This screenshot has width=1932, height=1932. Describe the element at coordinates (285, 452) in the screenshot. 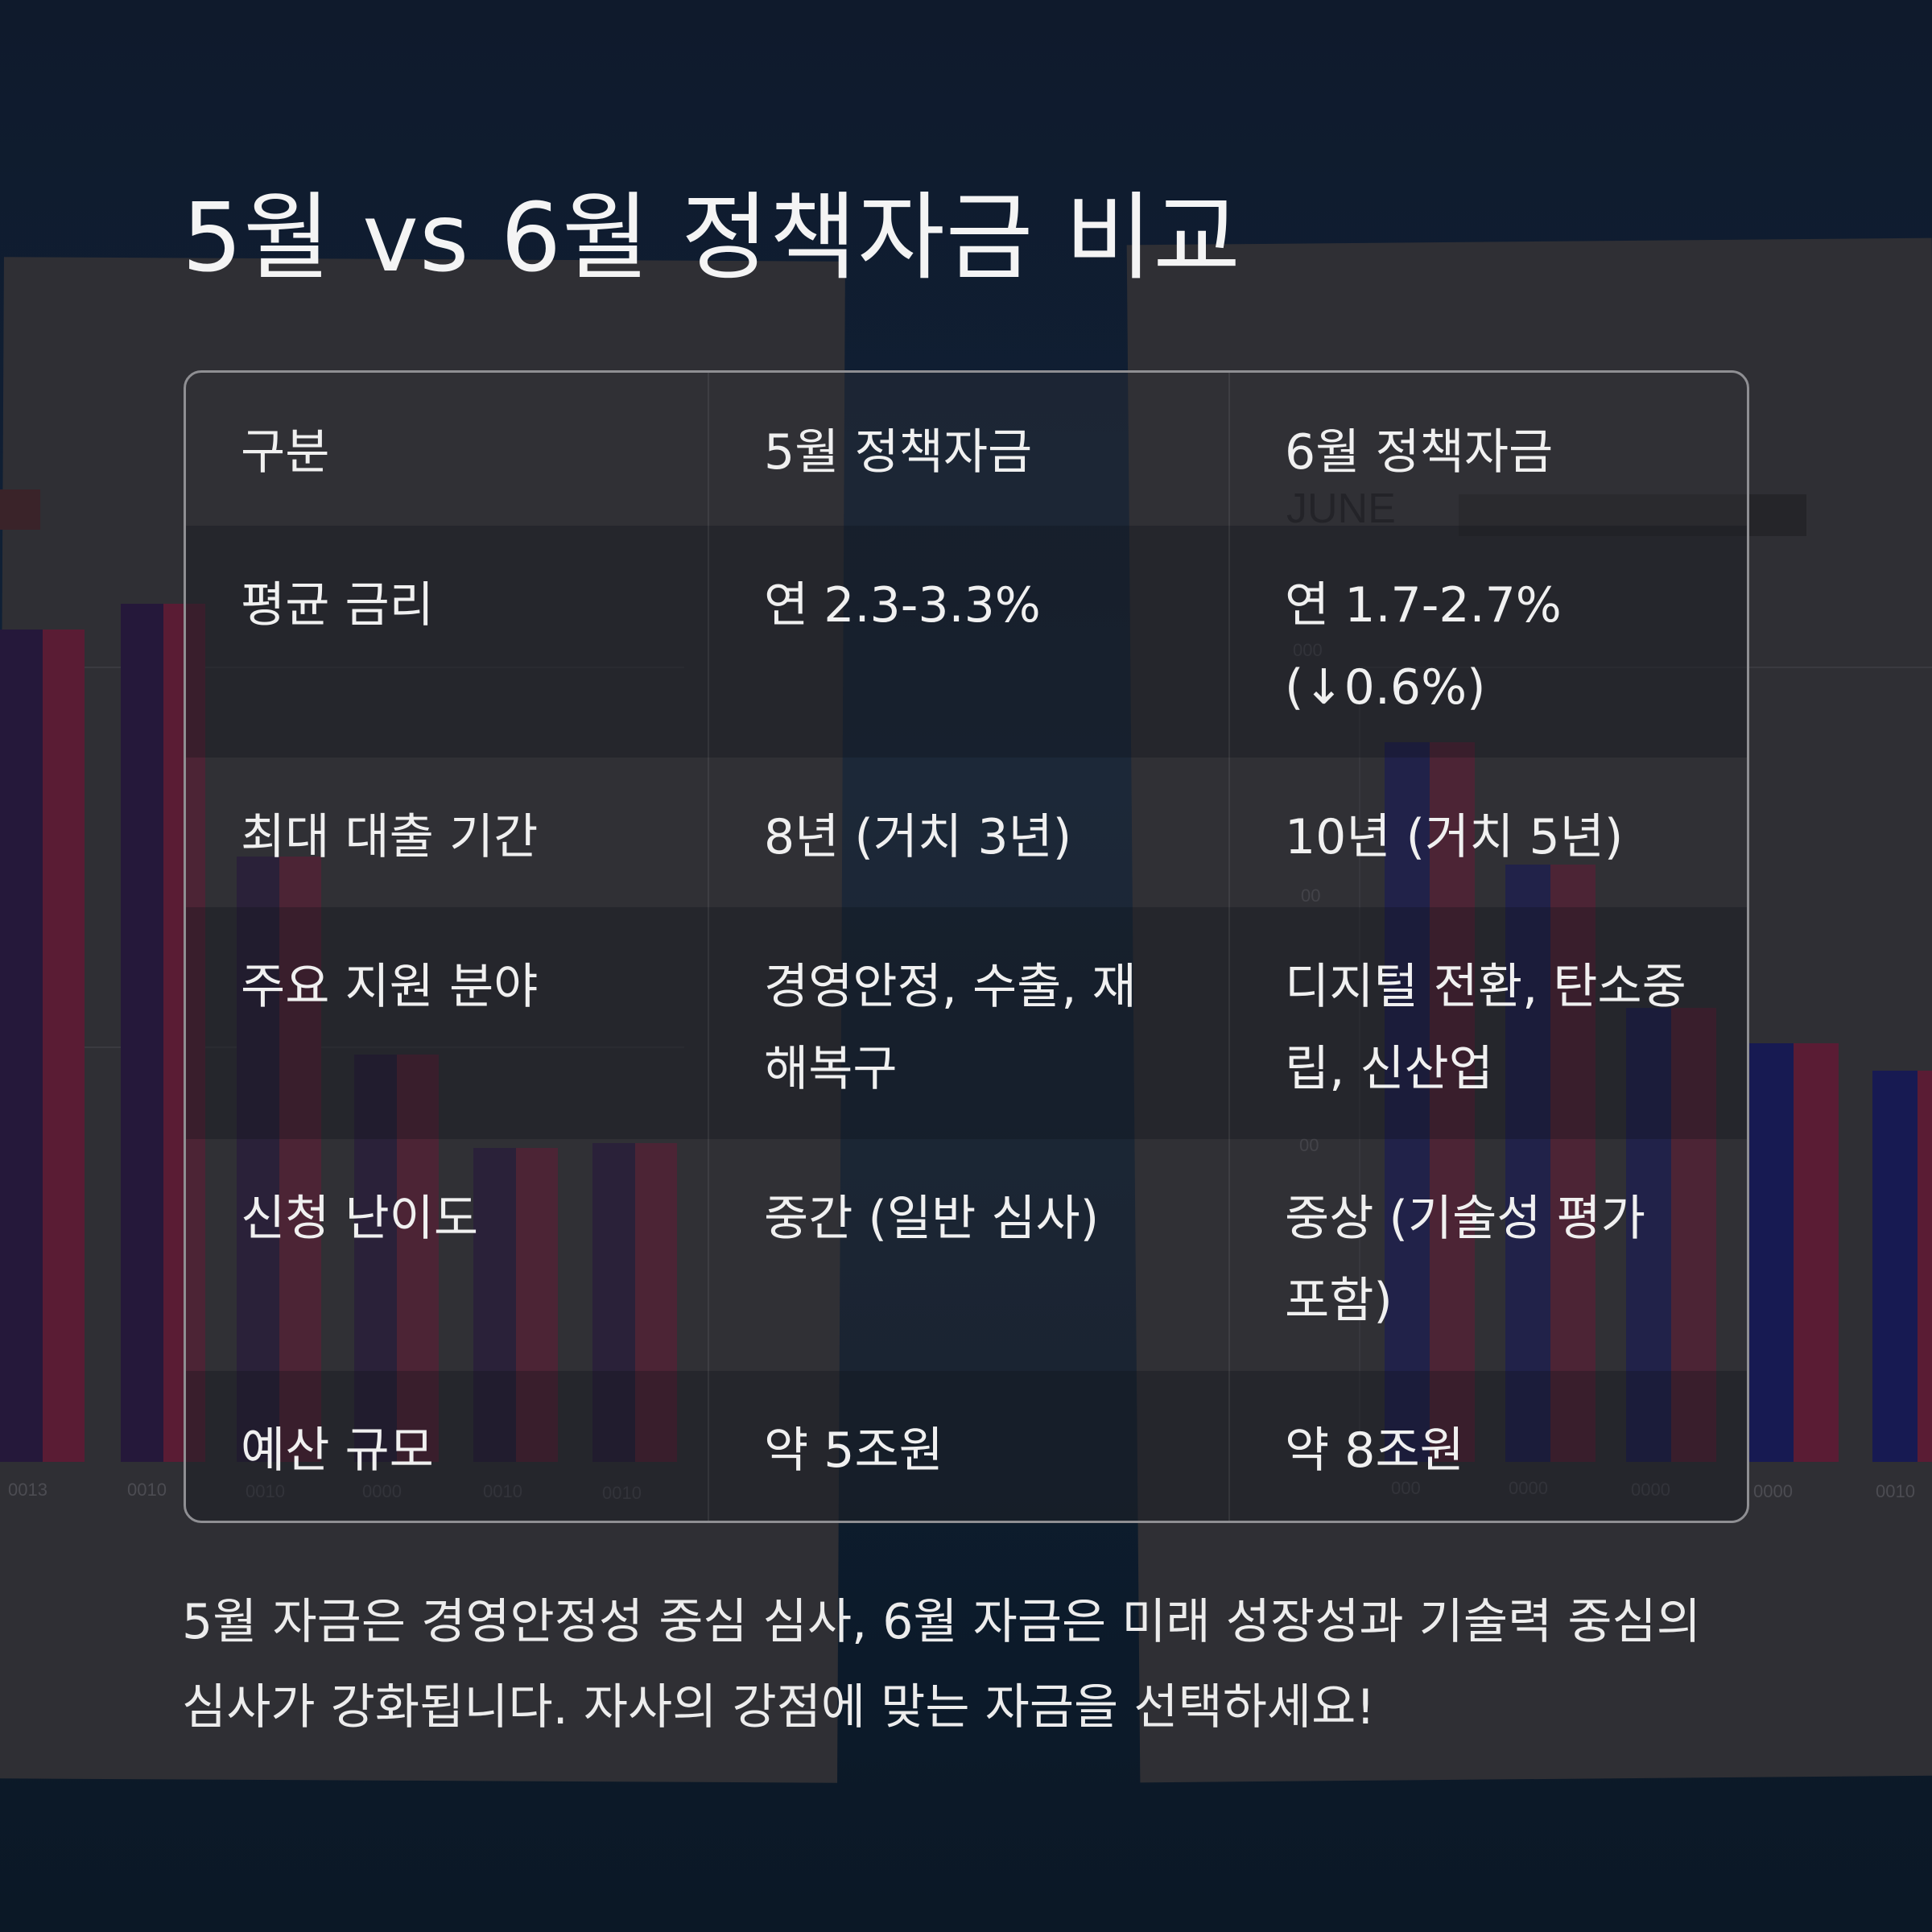

I see `table-header-cell: 구분` at that location.